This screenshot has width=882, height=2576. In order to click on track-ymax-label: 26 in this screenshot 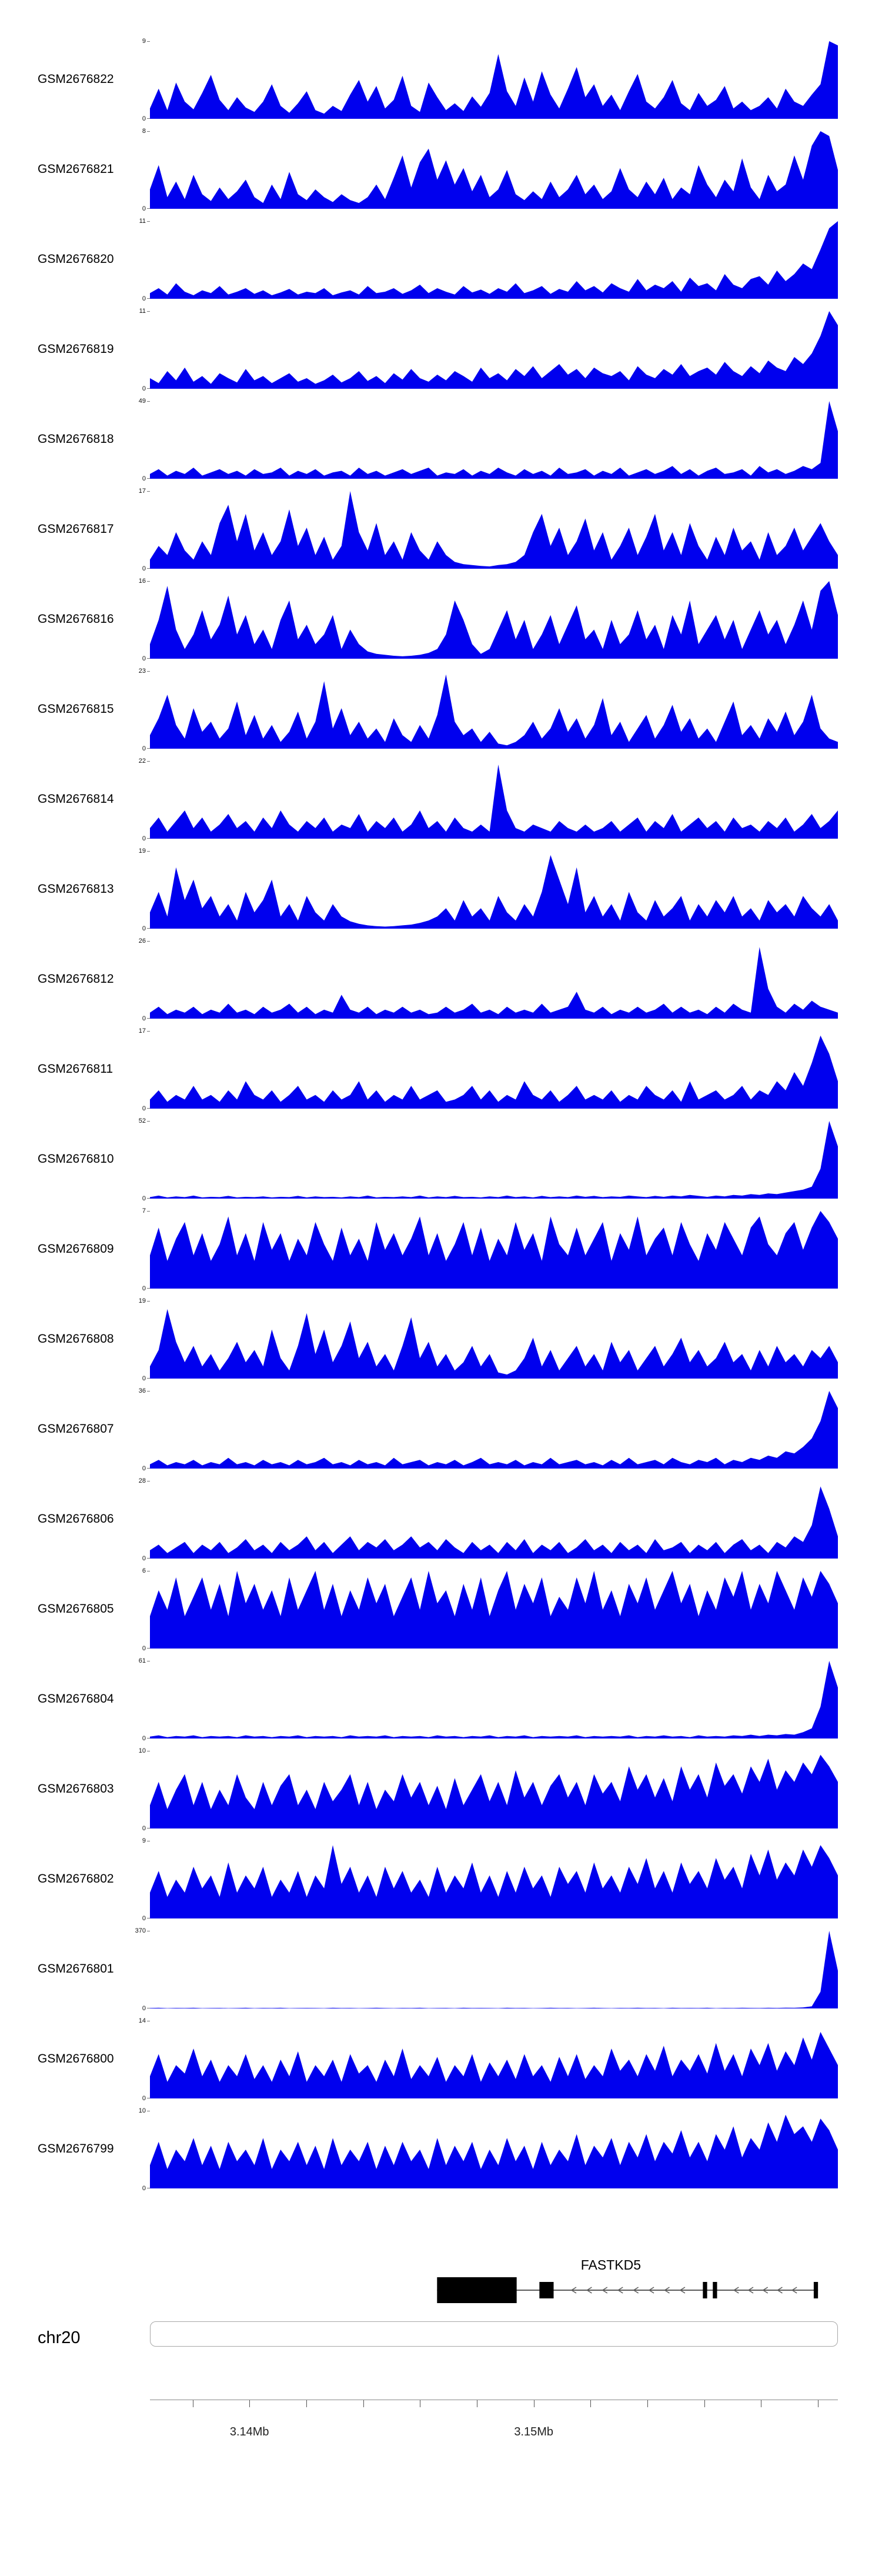, I will do `click(142, 941)`.